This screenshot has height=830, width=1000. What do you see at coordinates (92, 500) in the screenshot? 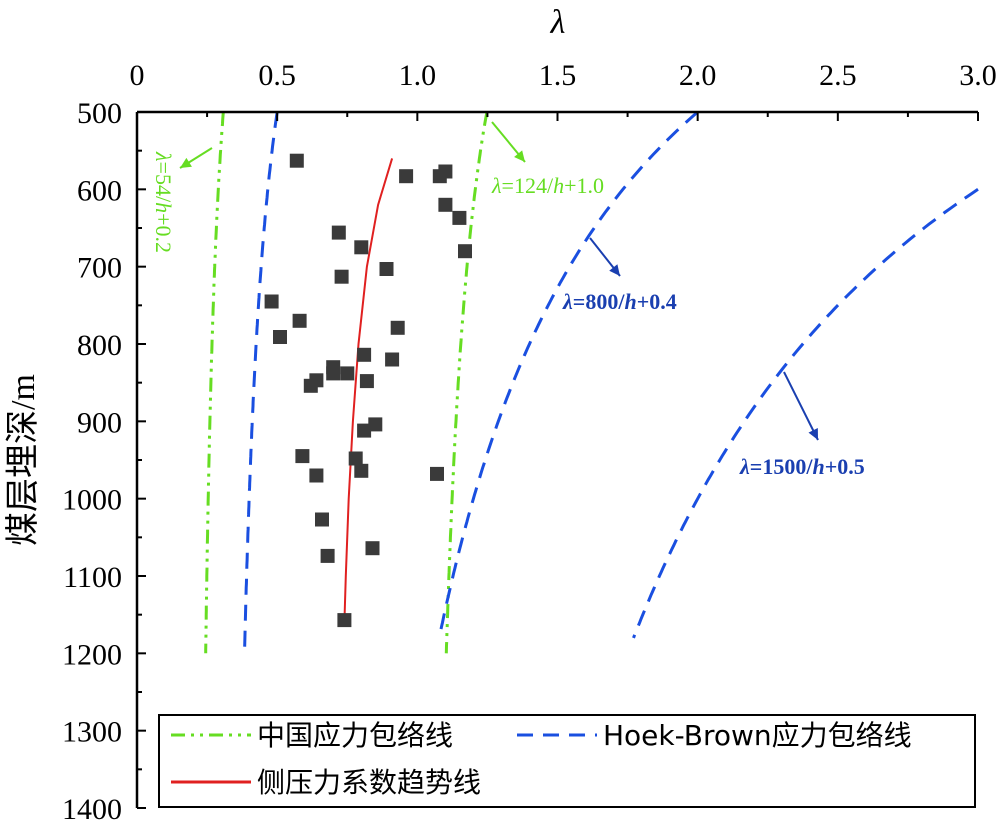
I see `y-tick-label: 1000` at bounding box center [92, 500].